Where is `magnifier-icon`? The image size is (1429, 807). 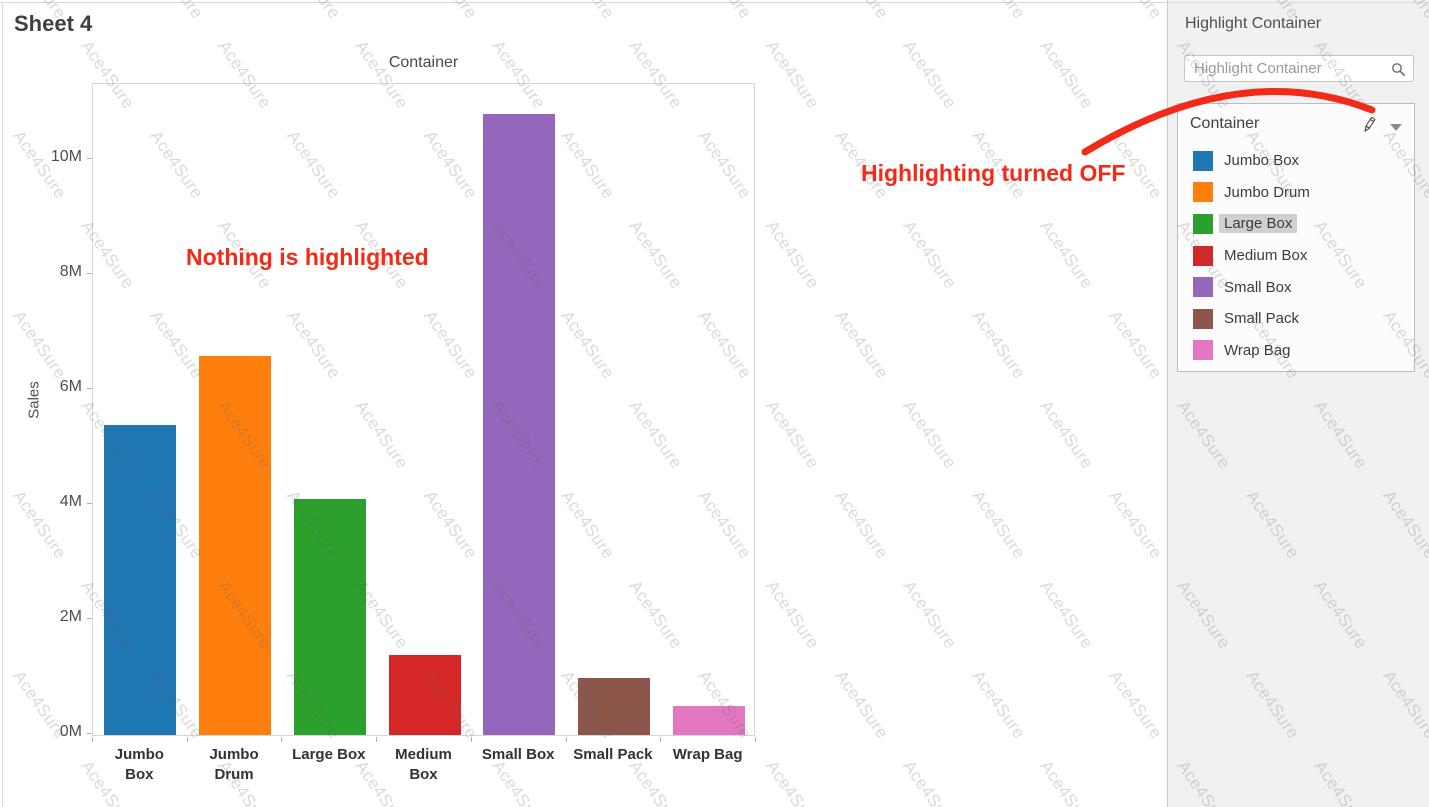
magnifier-icon is located at coordinates (1398, 72).